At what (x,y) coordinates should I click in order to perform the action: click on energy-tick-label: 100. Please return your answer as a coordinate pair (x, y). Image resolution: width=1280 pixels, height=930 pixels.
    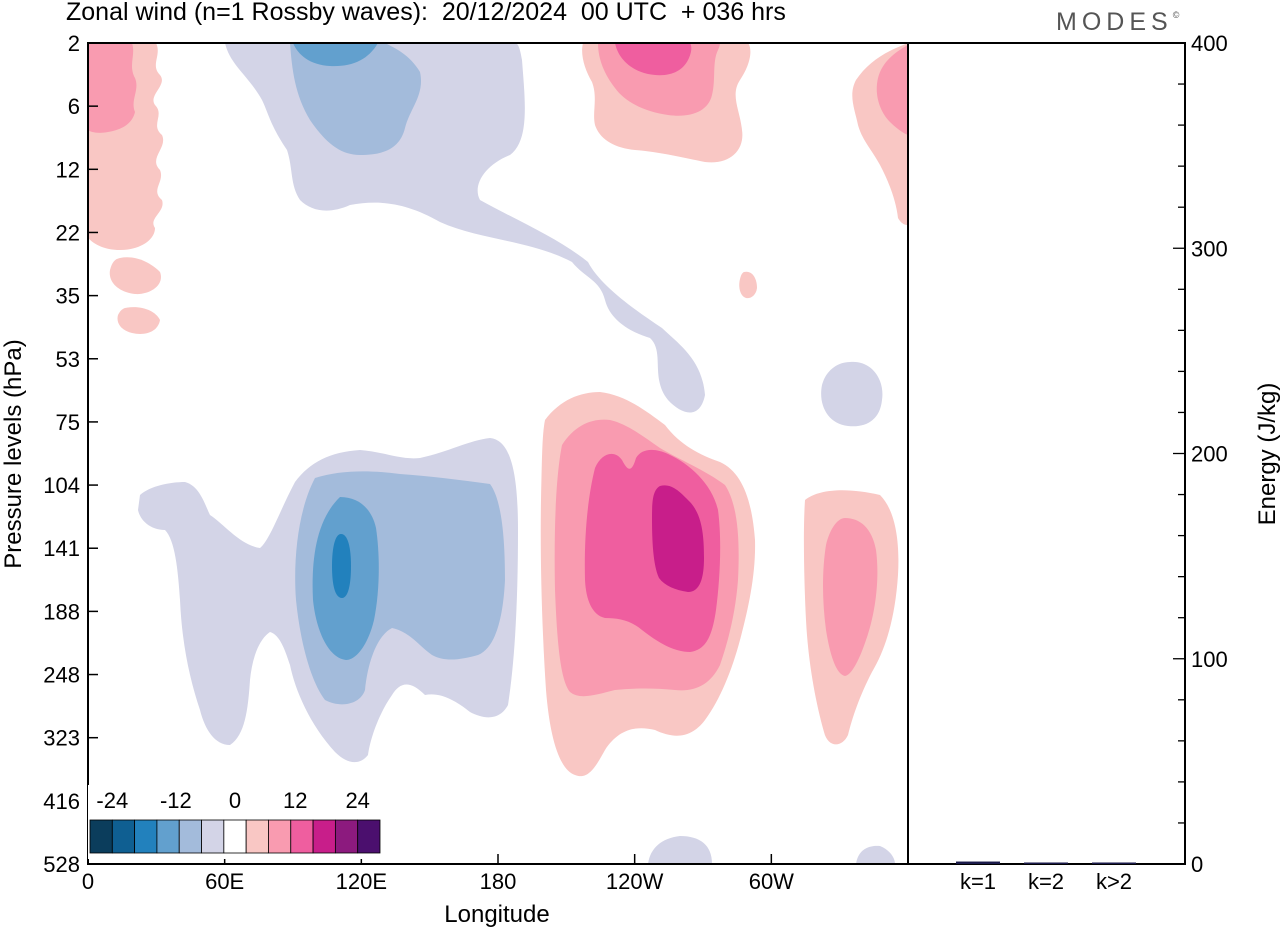
    Looking at the image, I should click on (1209, 659).